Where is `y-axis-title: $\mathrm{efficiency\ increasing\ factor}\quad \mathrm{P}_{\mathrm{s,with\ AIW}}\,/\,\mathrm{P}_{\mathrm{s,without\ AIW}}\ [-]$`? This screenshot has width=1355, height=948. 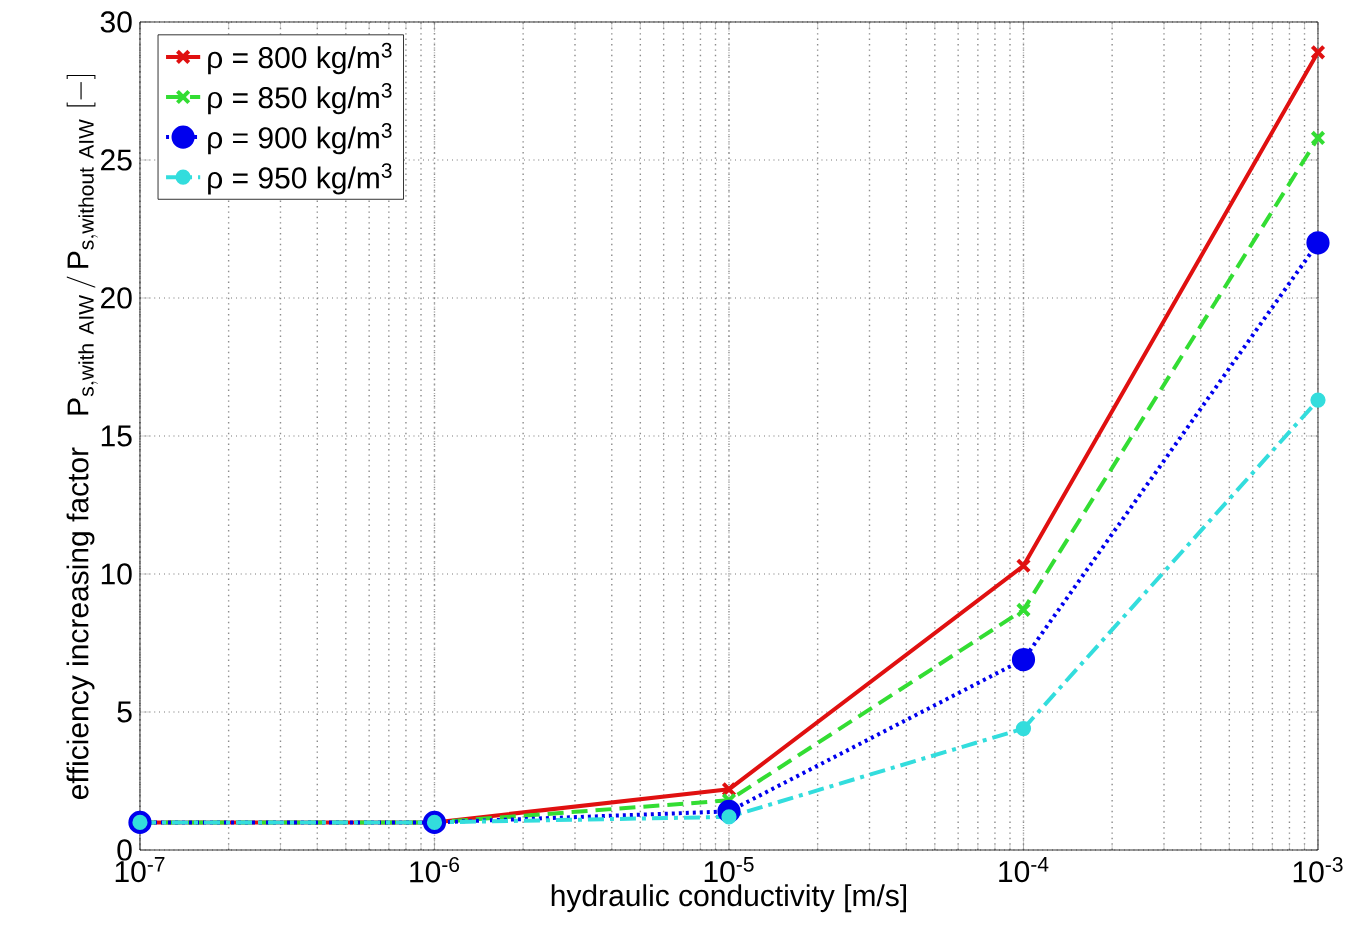
y-axis-title: $\mathrm{efficiency\ increasing\ factor}\quad \mathrm{P}_{\mathrm{s,with\ AIW}}\,/\,\mathrm{P}_{\mathrm{s,without\ AIW}}\ [-]$ is located at coordinates (82, 437).